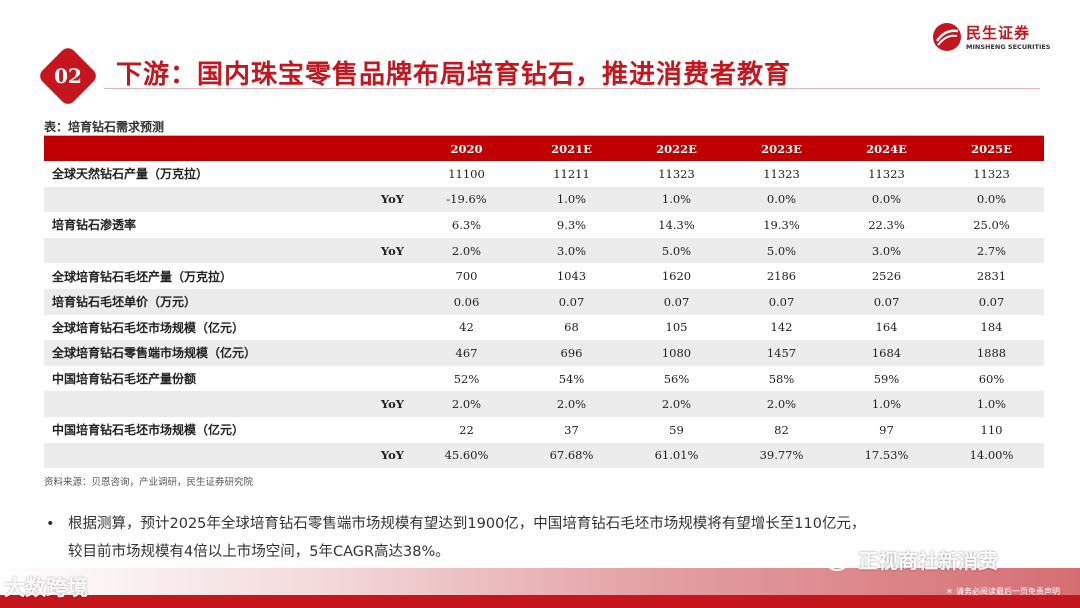 This screenshot has width=1080, height=608. Describe the element at coordinates (94, 225) in the screenshot. I see `row-label: 培育钻石渗透率` at that location.